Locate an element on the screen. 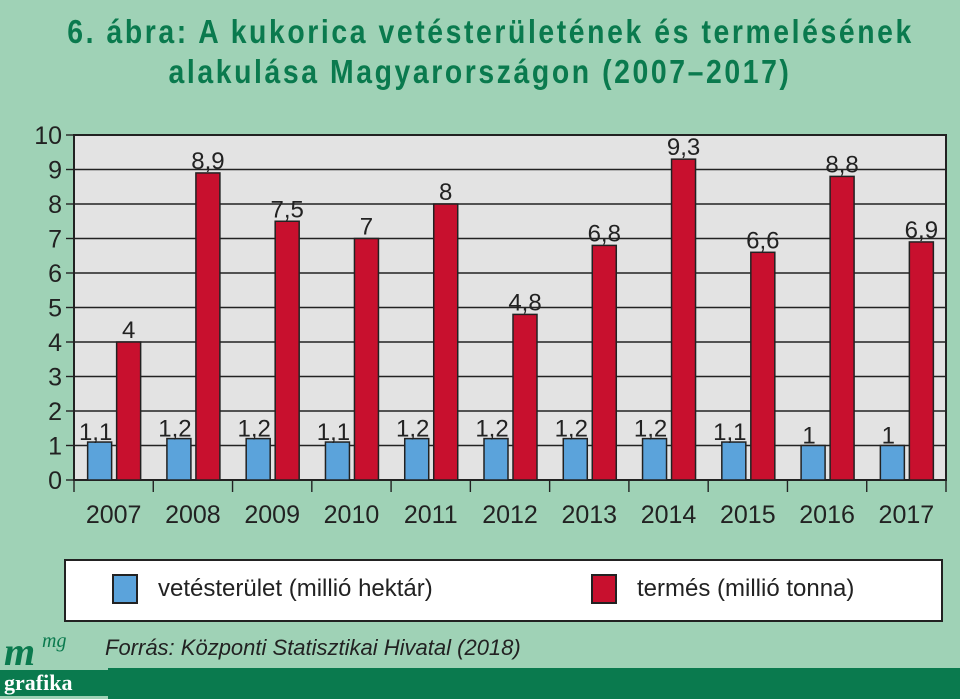  legend-item-area: vetésterület (millió hektár) is located at coordinates (272, 589).